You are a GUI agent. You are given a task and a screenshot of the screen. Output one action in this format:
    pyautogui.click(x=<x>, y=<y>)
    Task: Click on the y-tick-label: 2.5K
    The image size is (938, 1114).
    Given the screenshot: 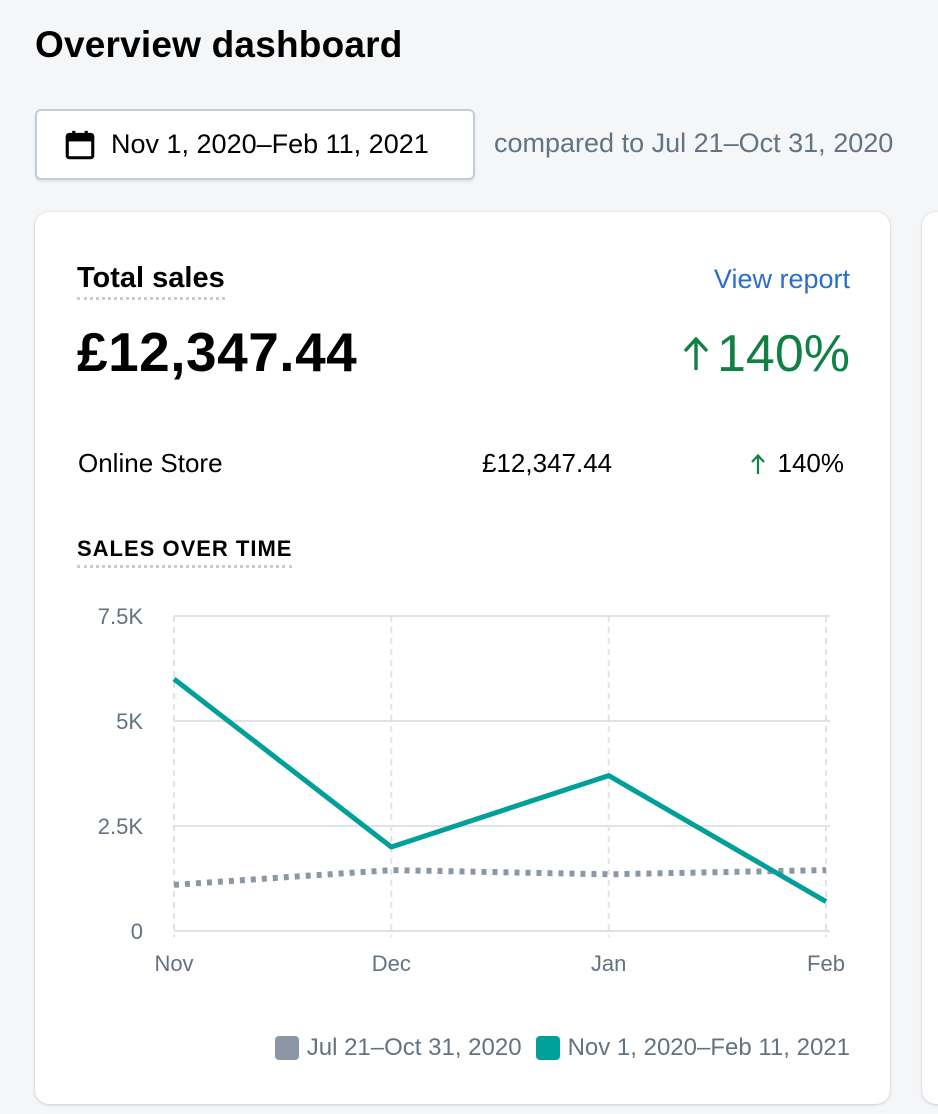 What is the action you would take?
    pyautogui.click(x=121, y=826)
    